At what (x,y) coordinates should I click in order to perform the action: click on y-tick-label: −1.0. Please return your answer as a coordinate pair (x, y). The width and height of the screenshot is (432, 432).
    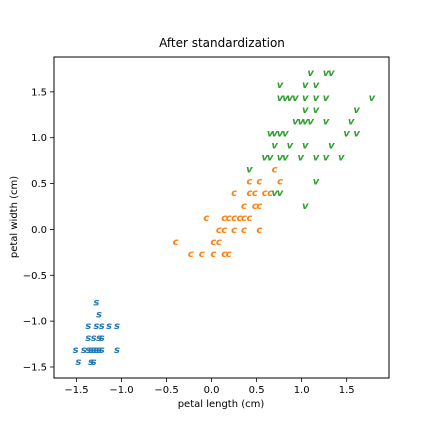
    Looking at the image, I should click on (35, 322).